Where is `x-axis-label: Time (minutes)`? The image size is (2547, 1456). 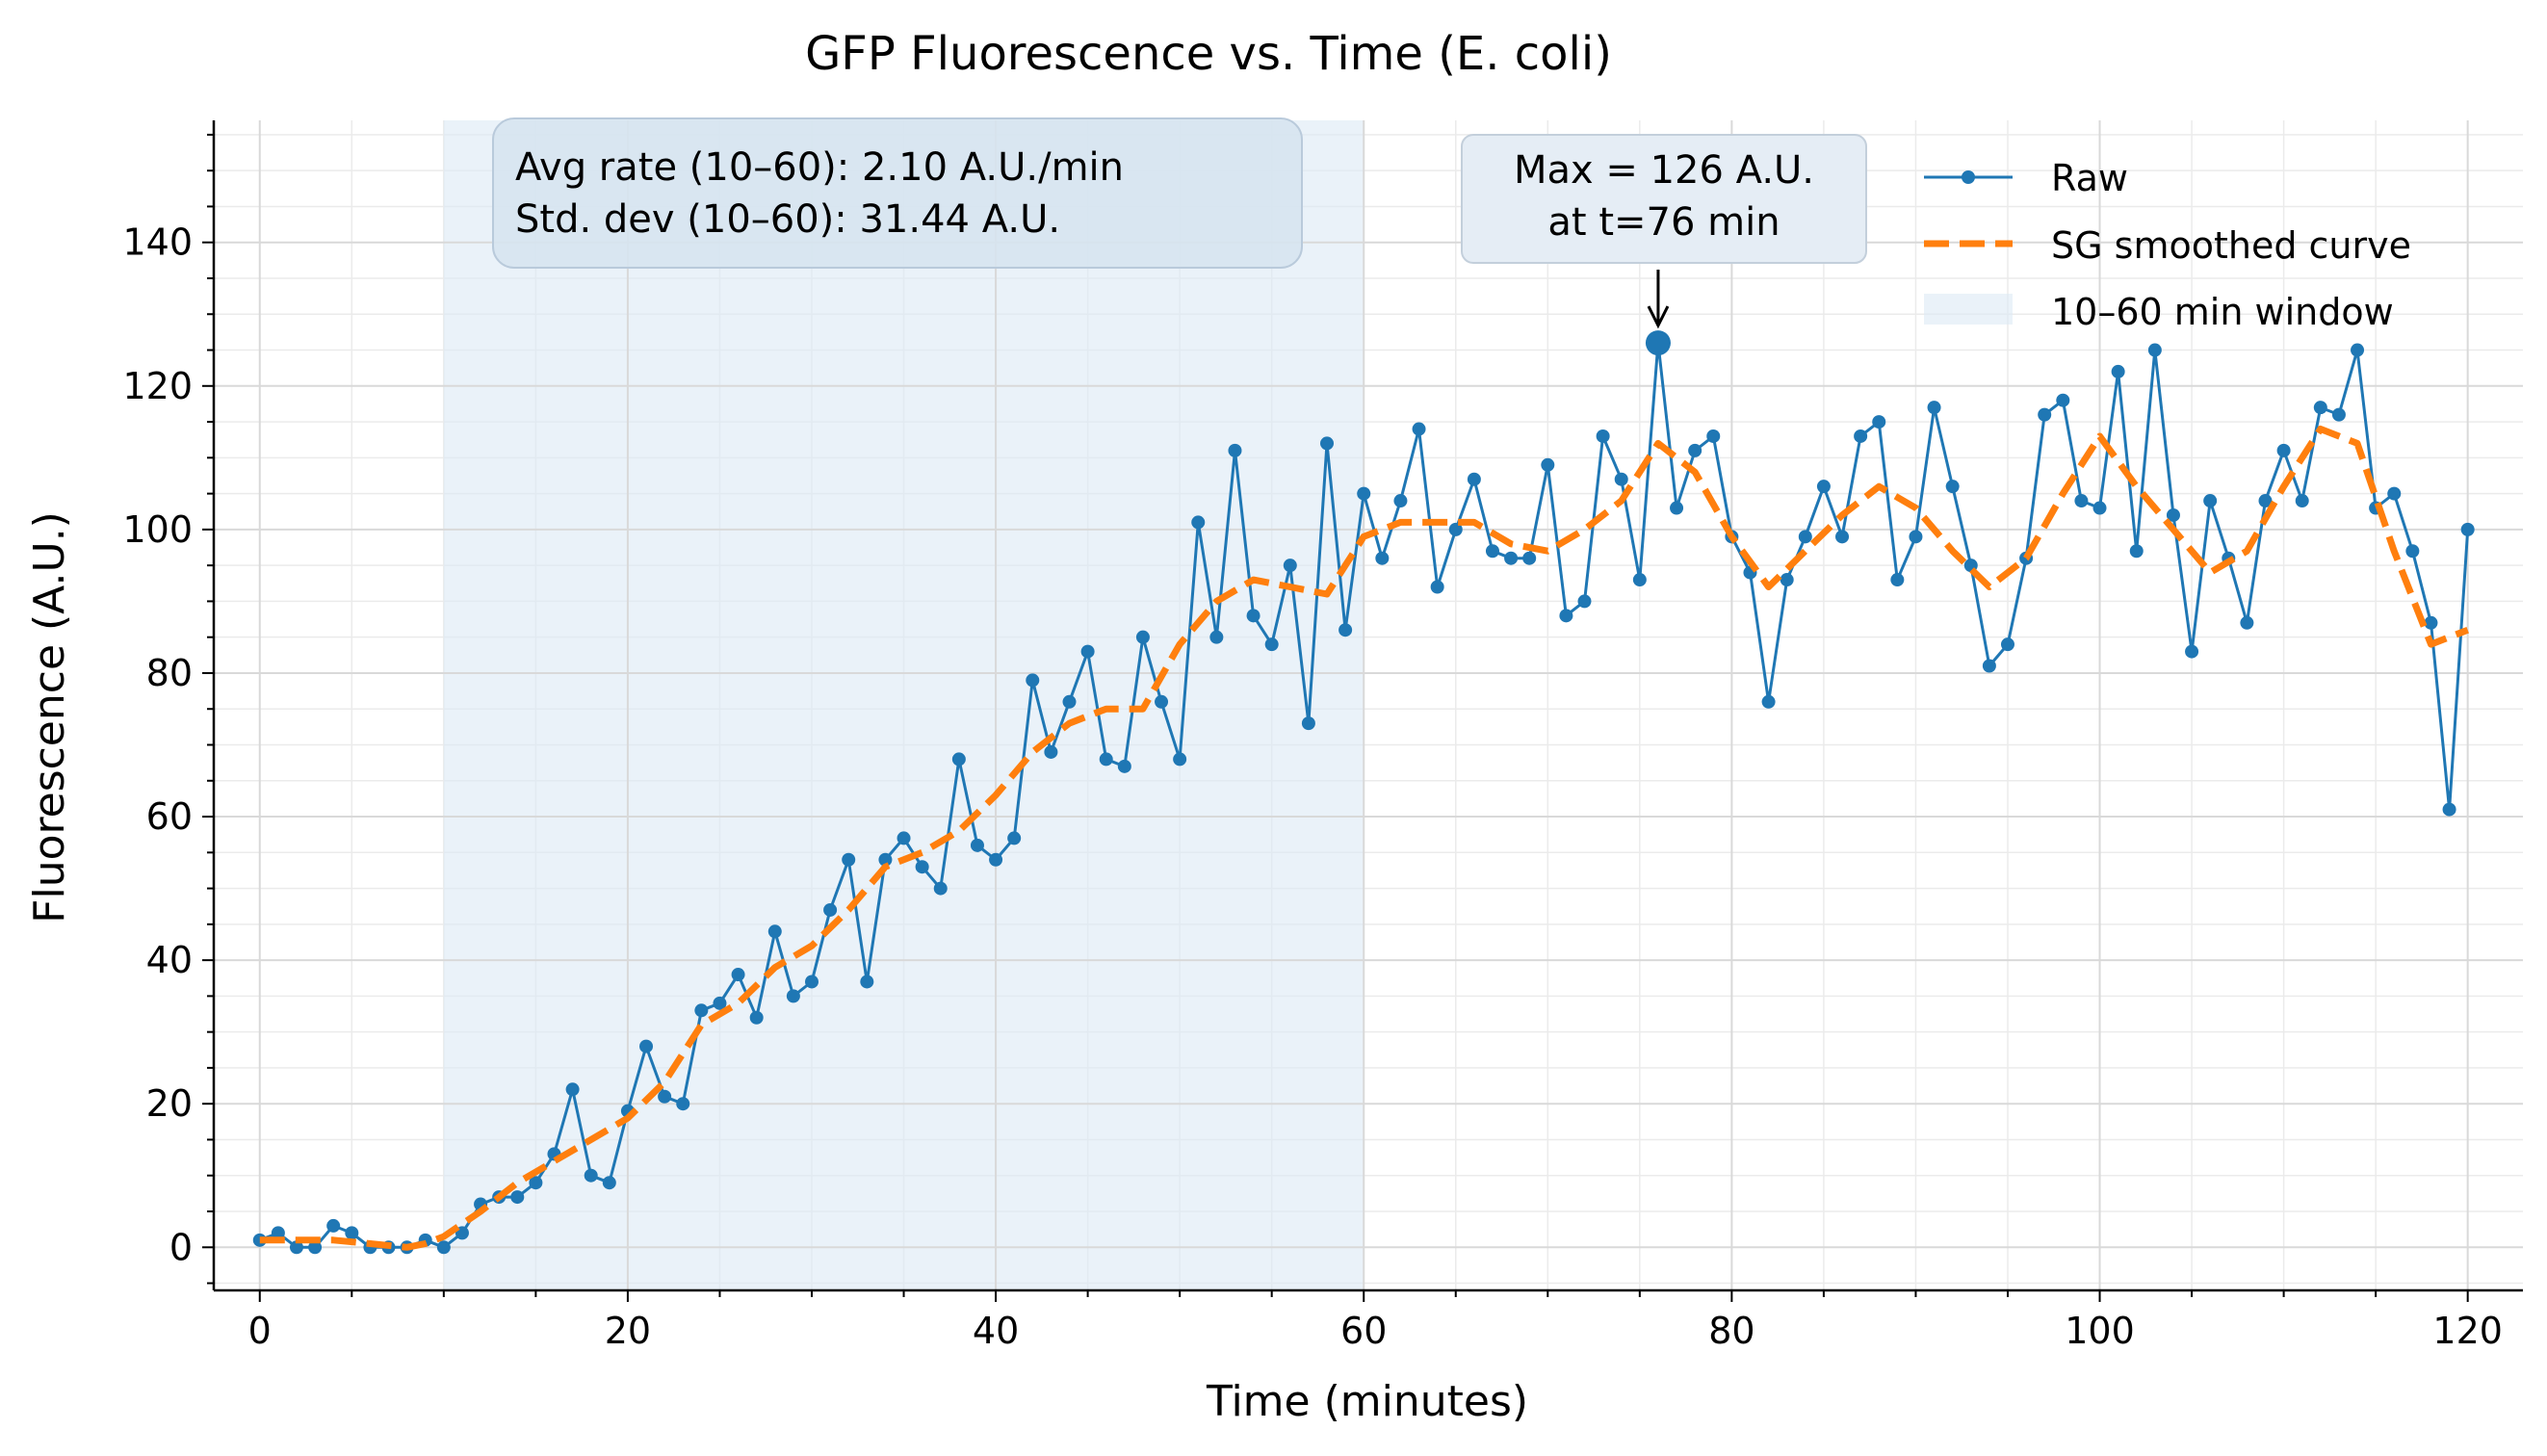
x-axis-label: Time (minutes) is located at coordinates (1367, 1401).